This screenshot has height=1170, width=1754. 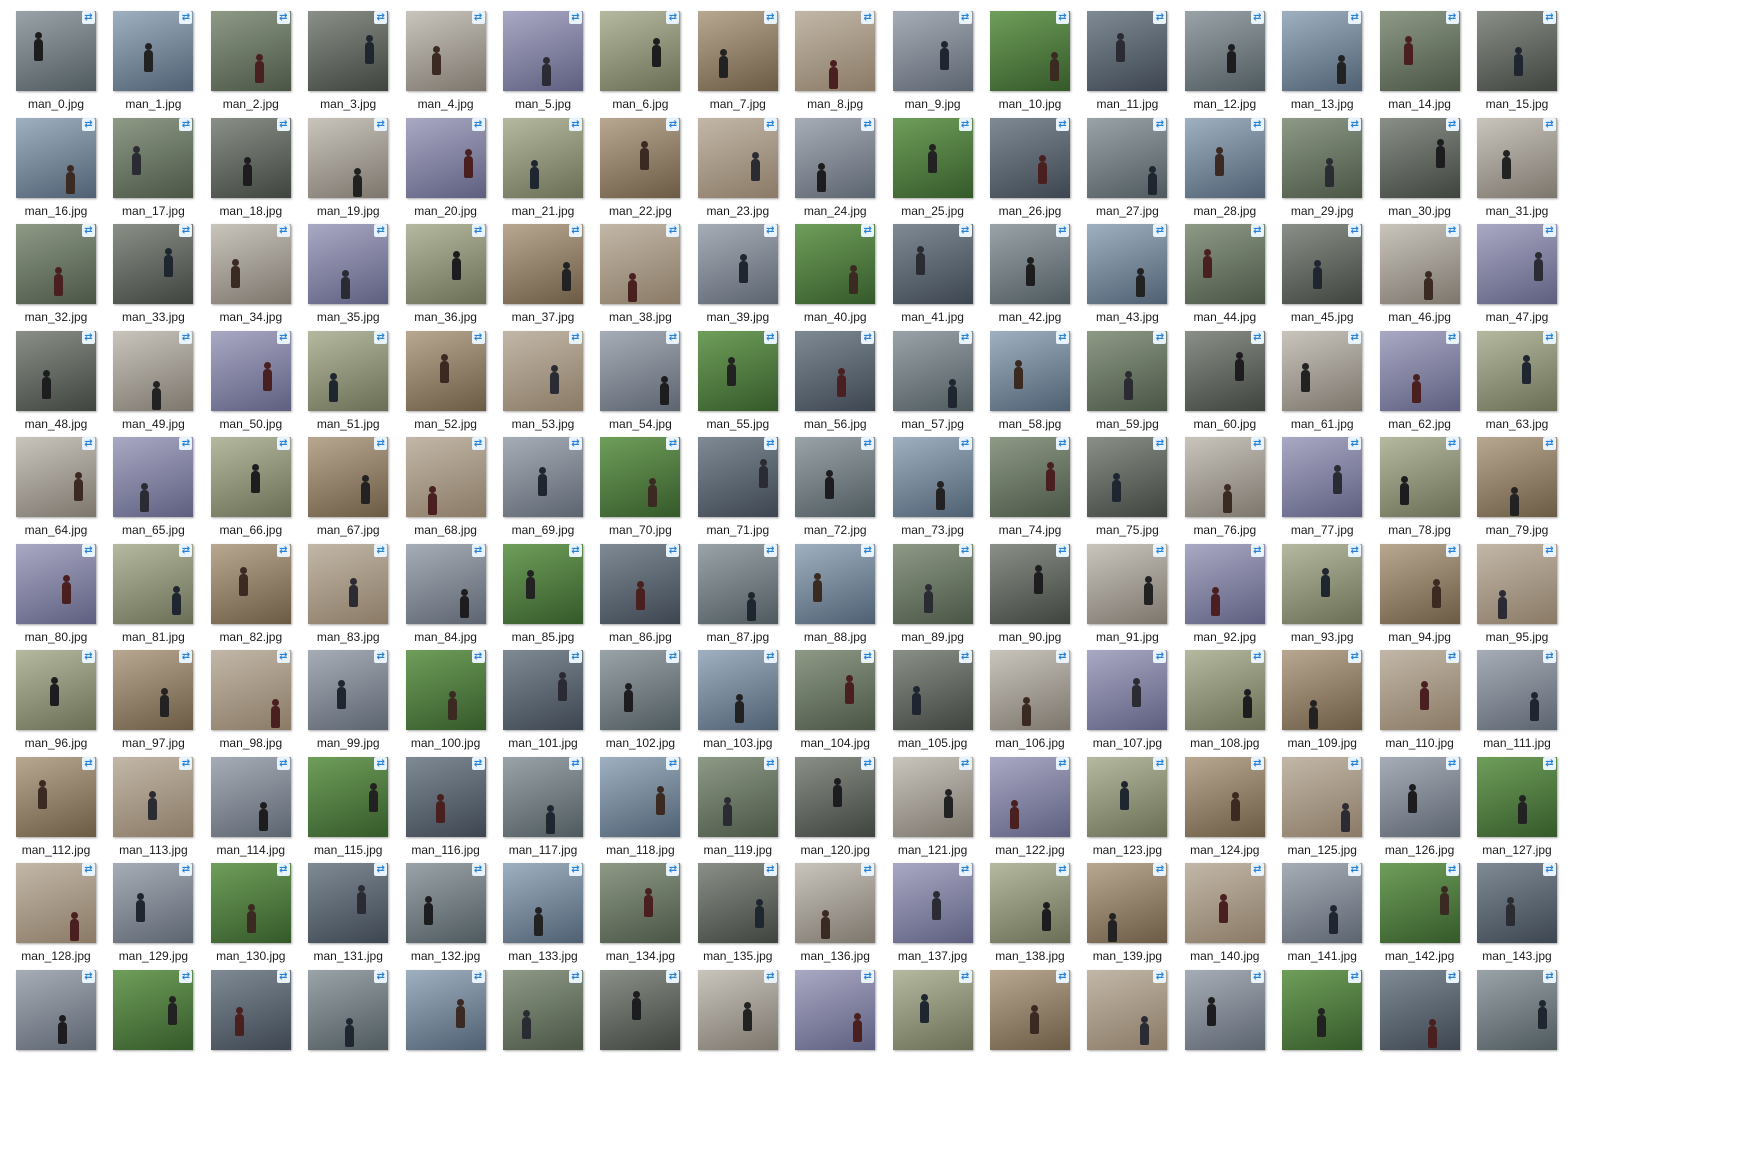 What do you see at coordinates (1225, 595) in the screenshot?
I see `file-item: ⇄ man_92.jpg` at bounding box center [1225, 595].